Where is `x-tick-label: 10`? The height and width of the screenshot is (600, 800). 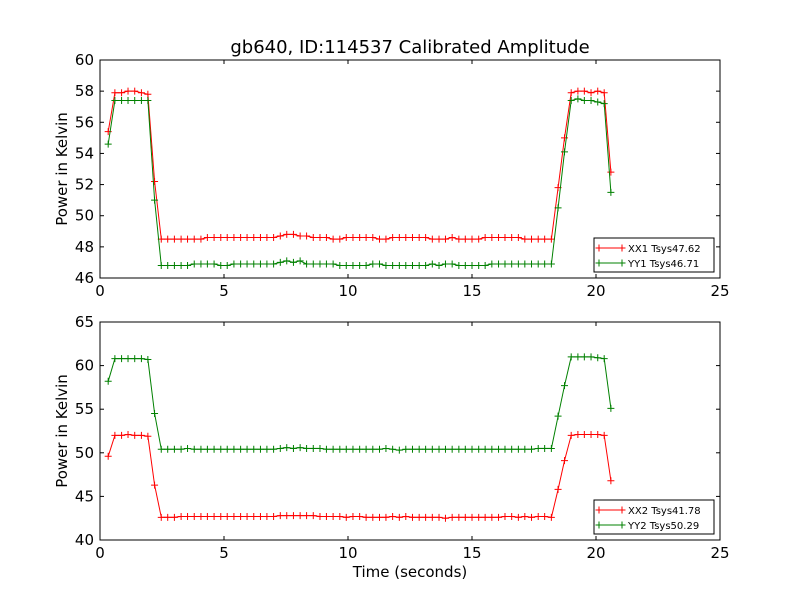
x-tick-label: 10 is located at coordinates (347, 553).